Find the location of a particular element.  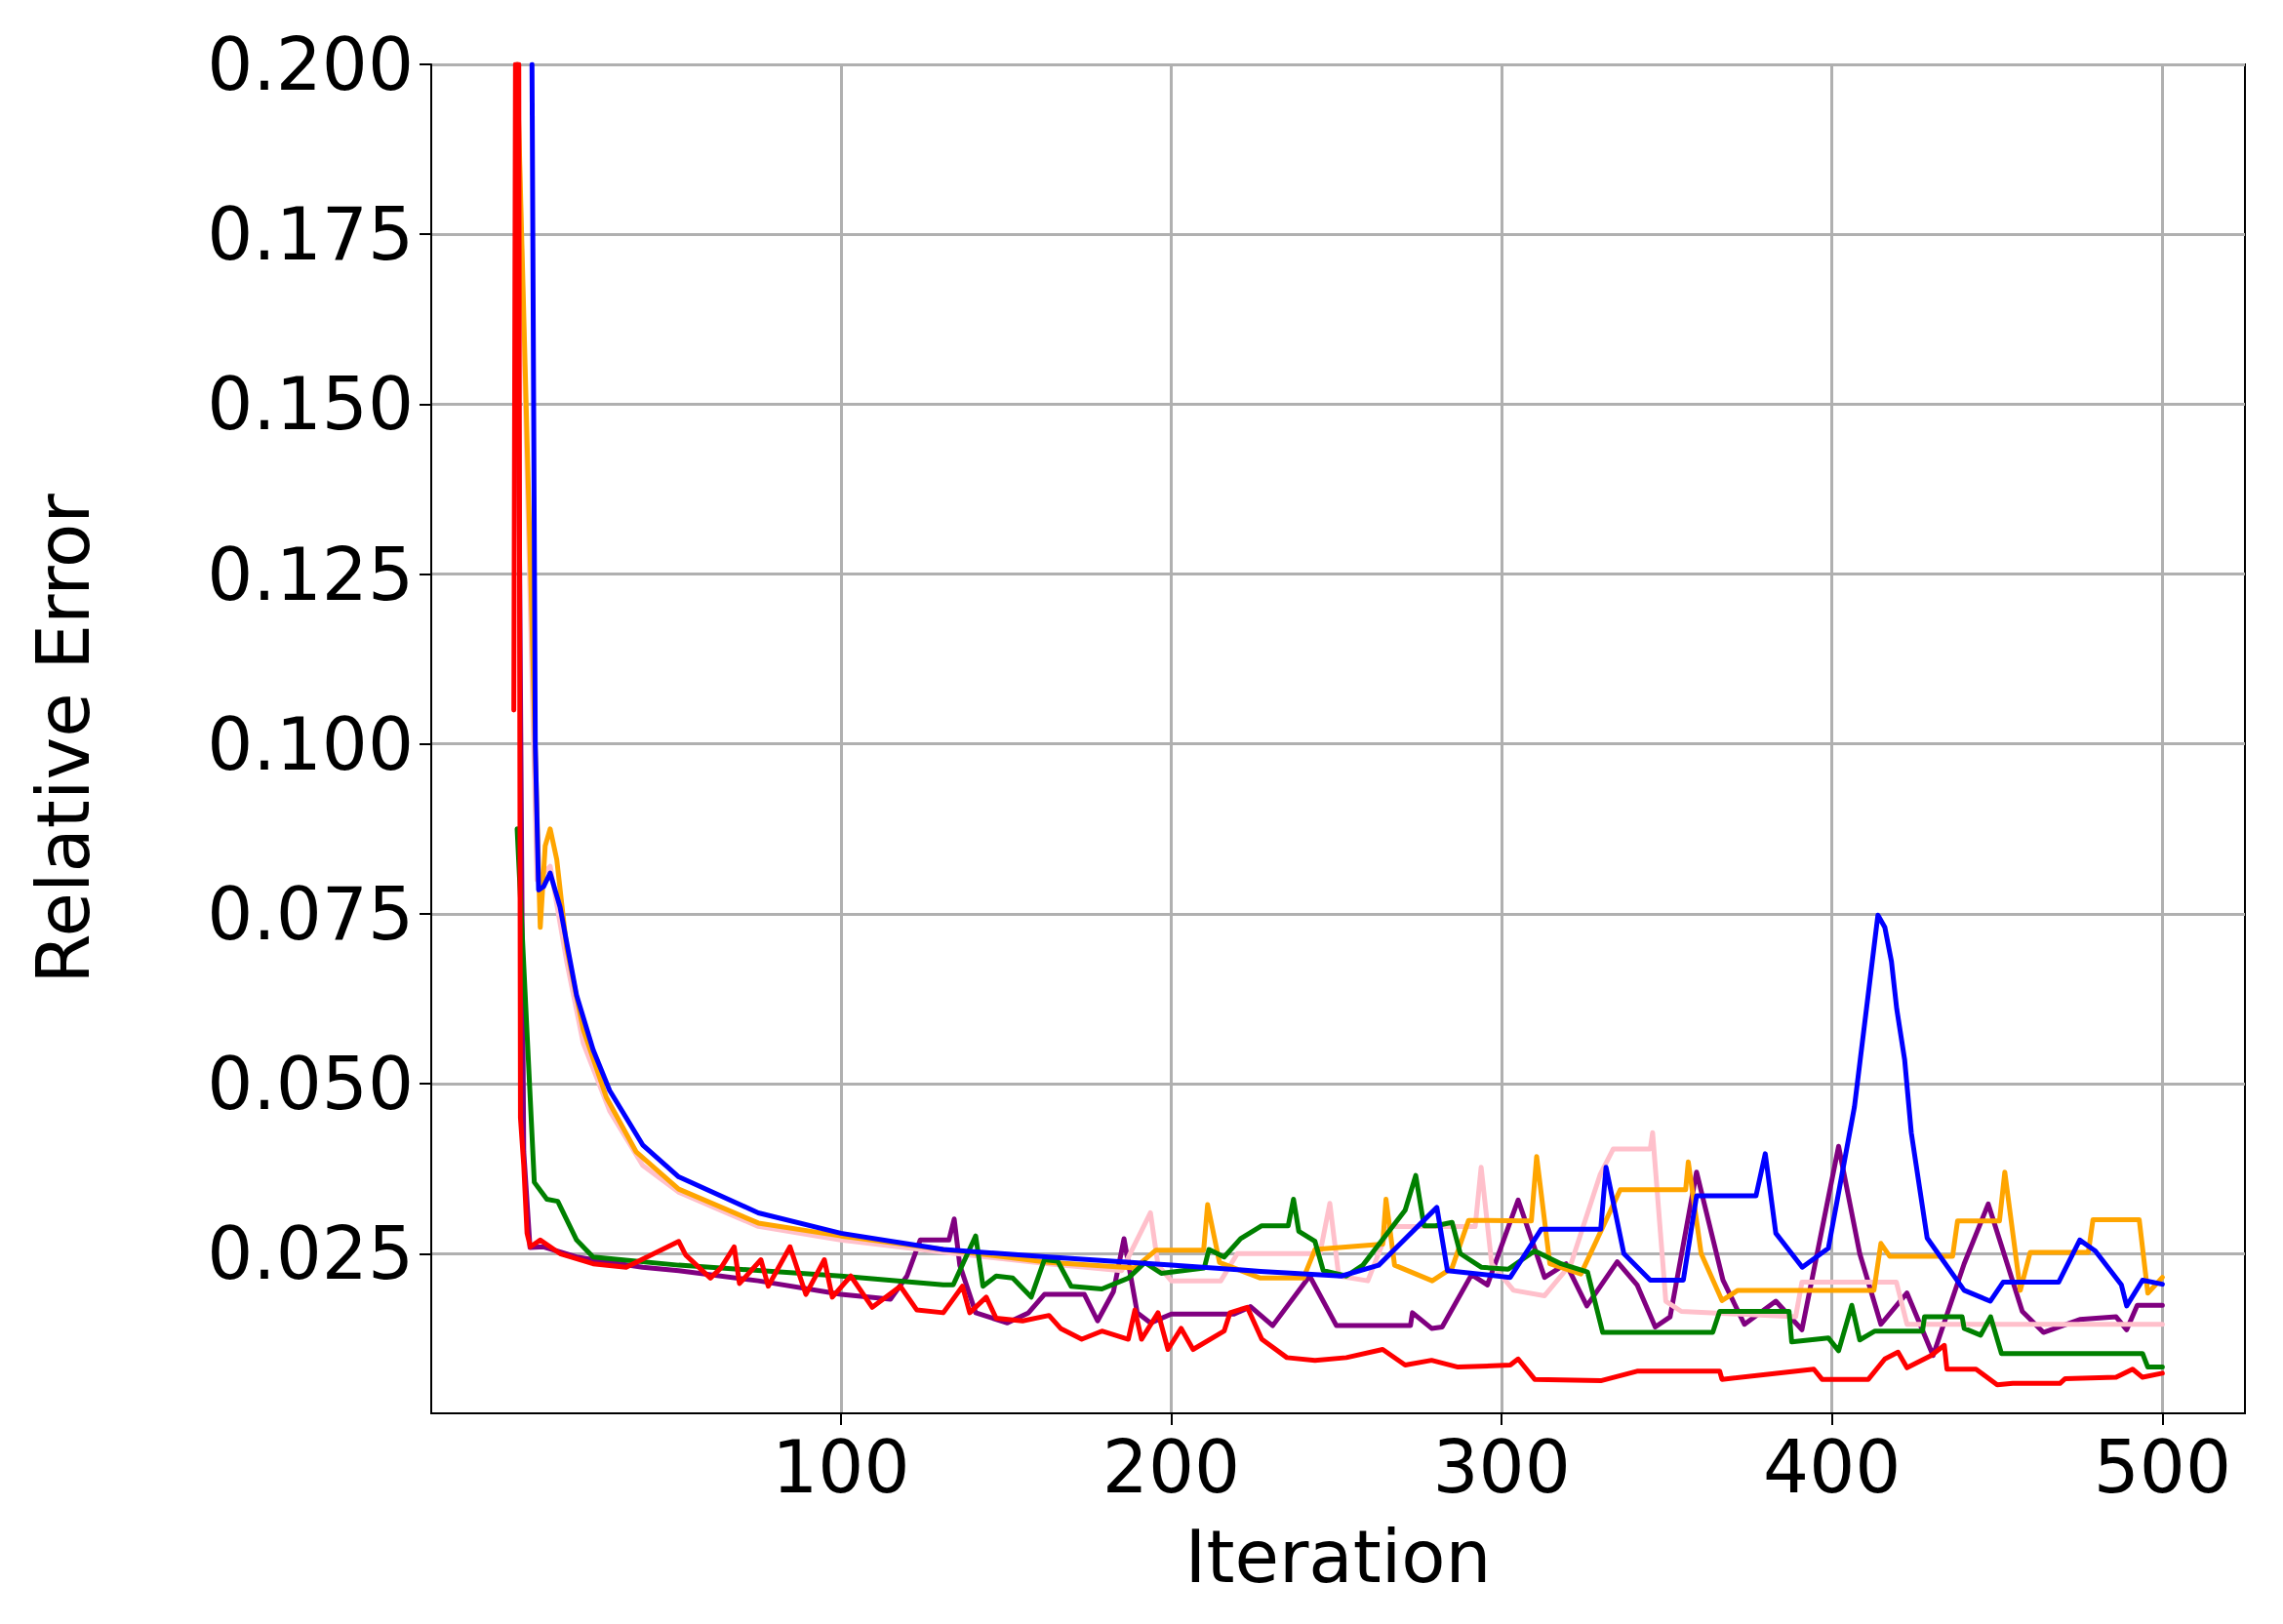

y-tick-label: 0.150 is located at coordinates (310, 404).